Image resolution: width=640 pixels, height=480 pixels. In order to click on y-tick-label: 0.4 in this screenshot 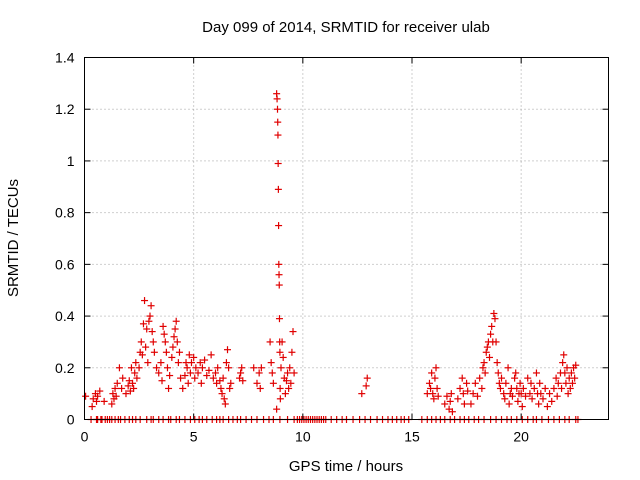, I will do `click(65, 316)`.